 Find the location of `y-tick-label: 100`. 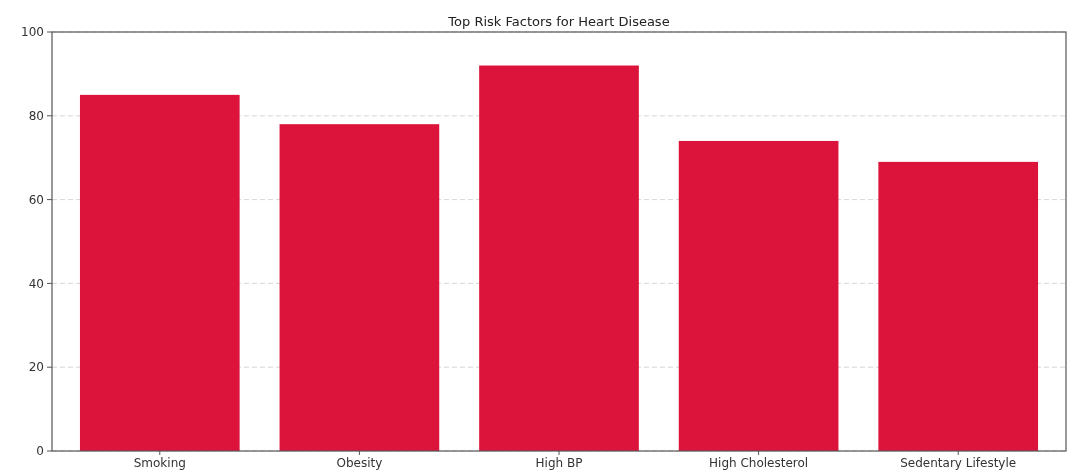

y-tick-label: 100 is located at coordinates (32, 32).